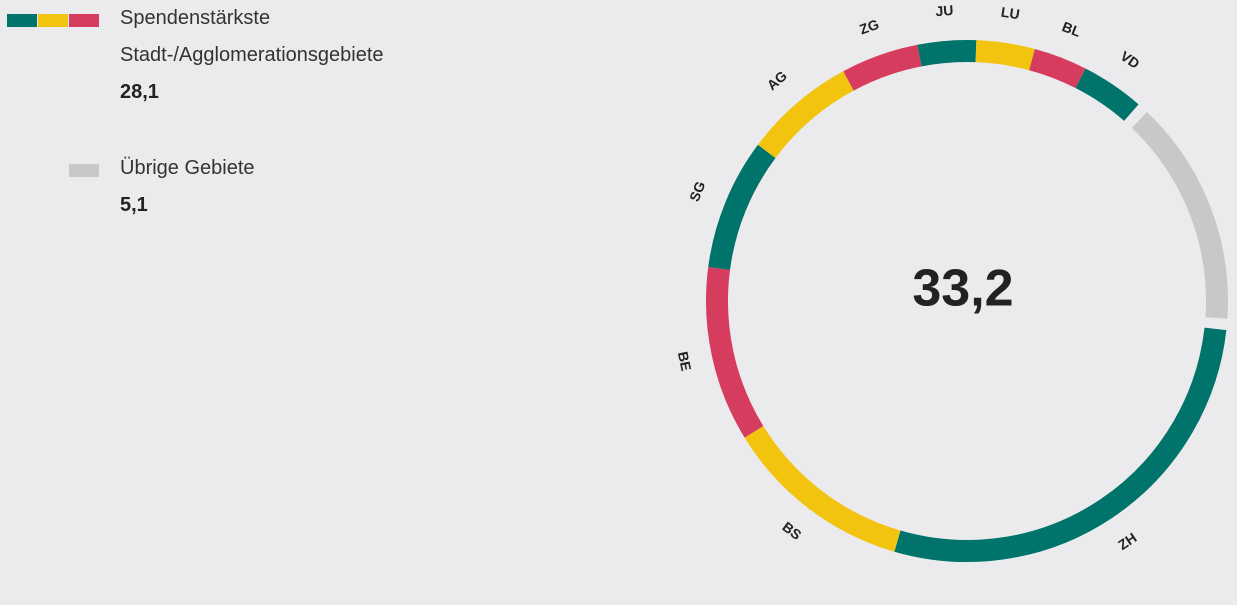 This screenshot has height=605, width=1237. Describe the element at coordinates (1072, 29) in the screenshot. I see `segment-label: BL` at that location.